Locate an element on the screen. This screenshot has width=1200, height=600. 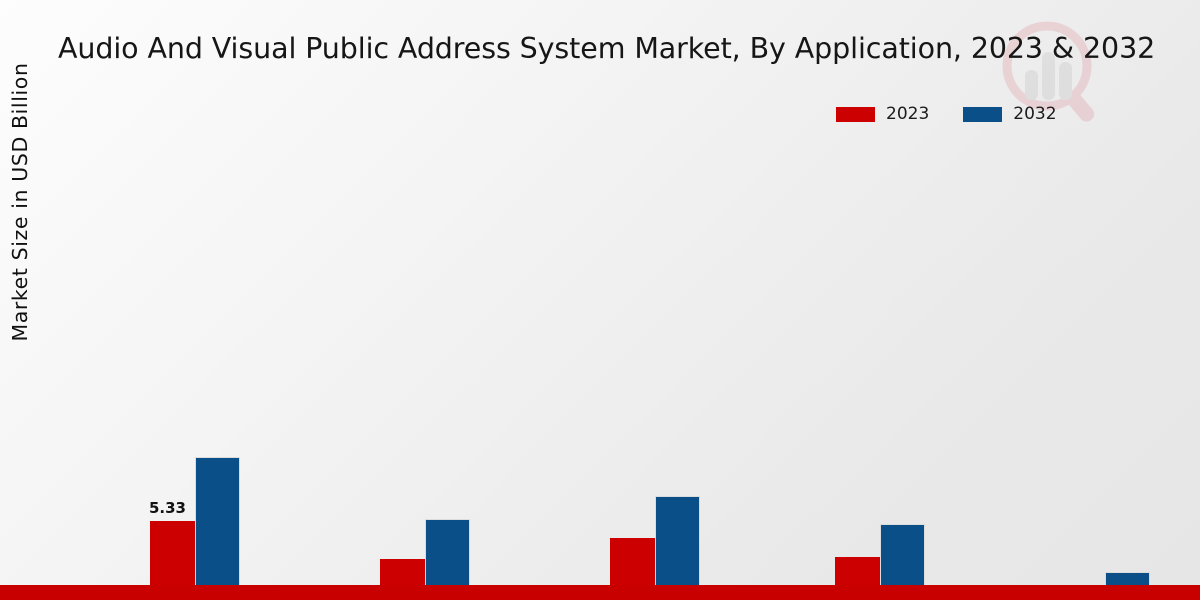
legend-swatch-2023 is located at coordinates (855, 114).